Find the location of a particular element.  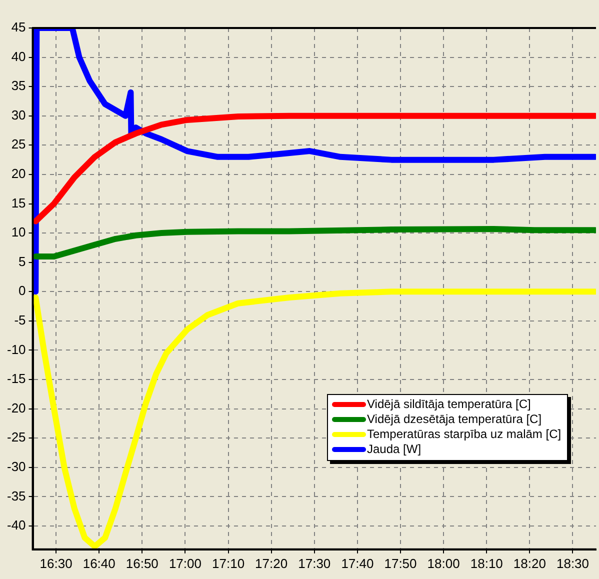

x-tick-label: 18:00 is located at coordinates (443, 563).